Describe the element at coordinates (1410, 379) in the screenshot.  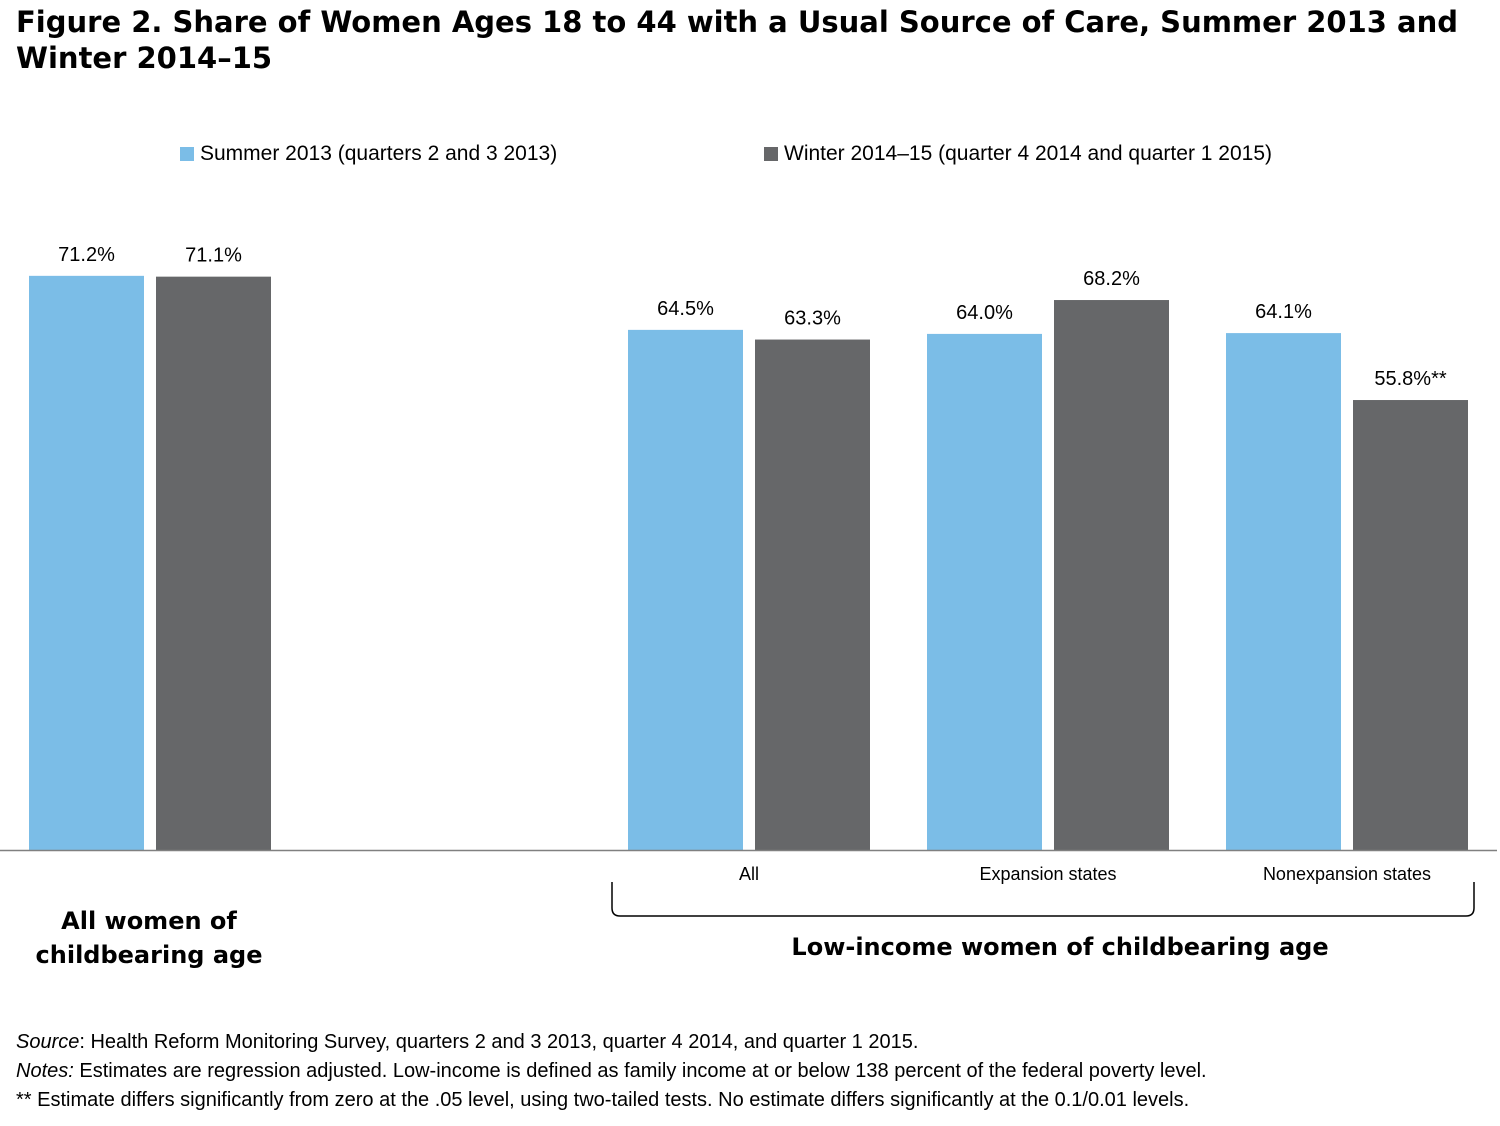
I see `data-label-winter-3: 55.8%**` at that location.